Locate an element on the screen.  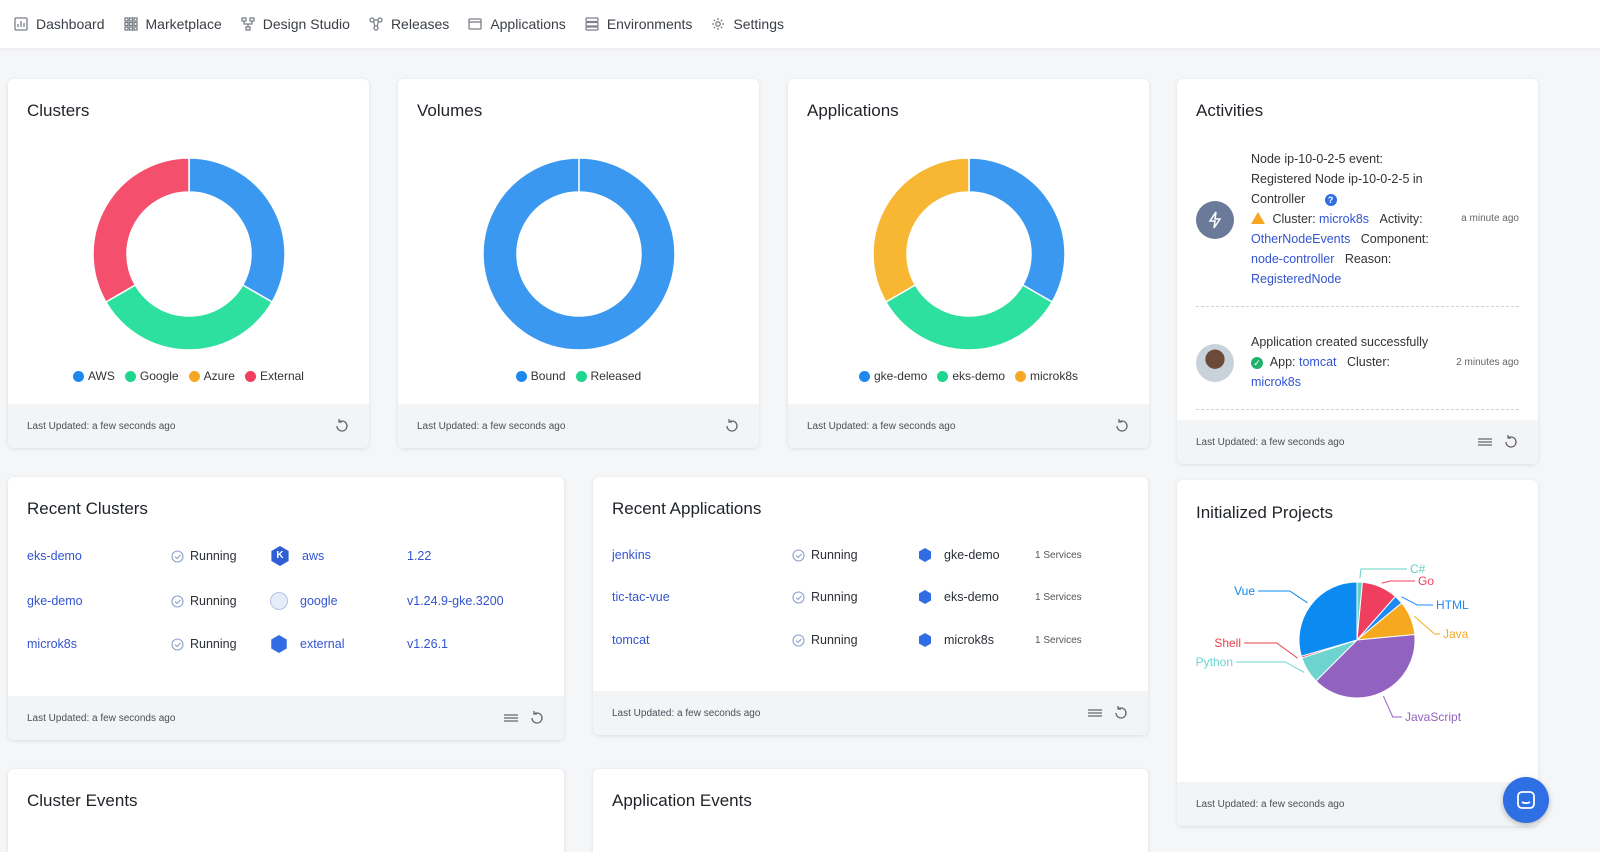
donut-slice-external is located at coordinates (140, 230).